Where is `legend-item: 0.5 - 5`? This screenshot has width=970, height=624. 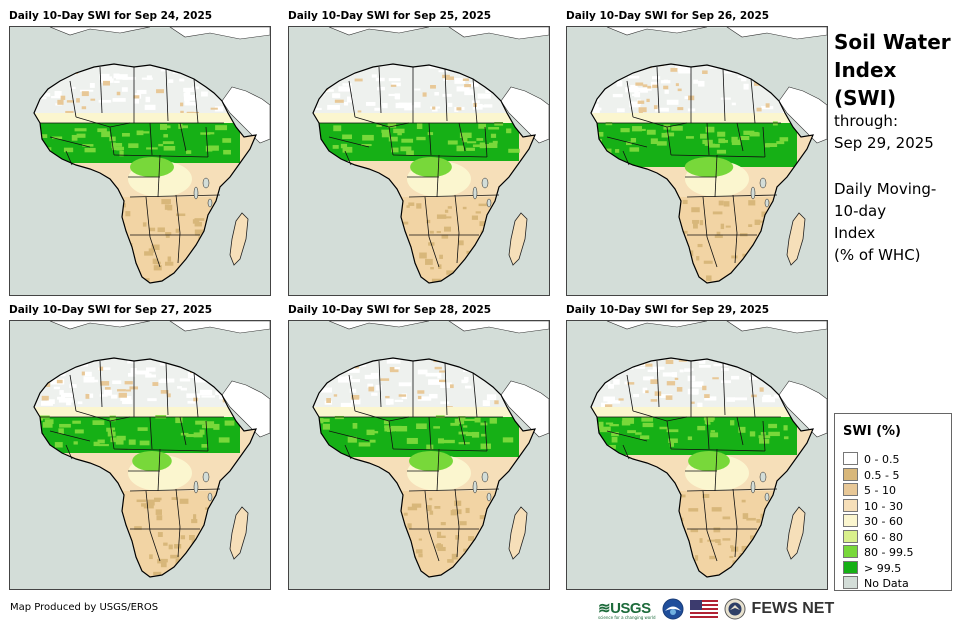 legend-item: 0.5 - 5 is located at coordinates (871, 474).